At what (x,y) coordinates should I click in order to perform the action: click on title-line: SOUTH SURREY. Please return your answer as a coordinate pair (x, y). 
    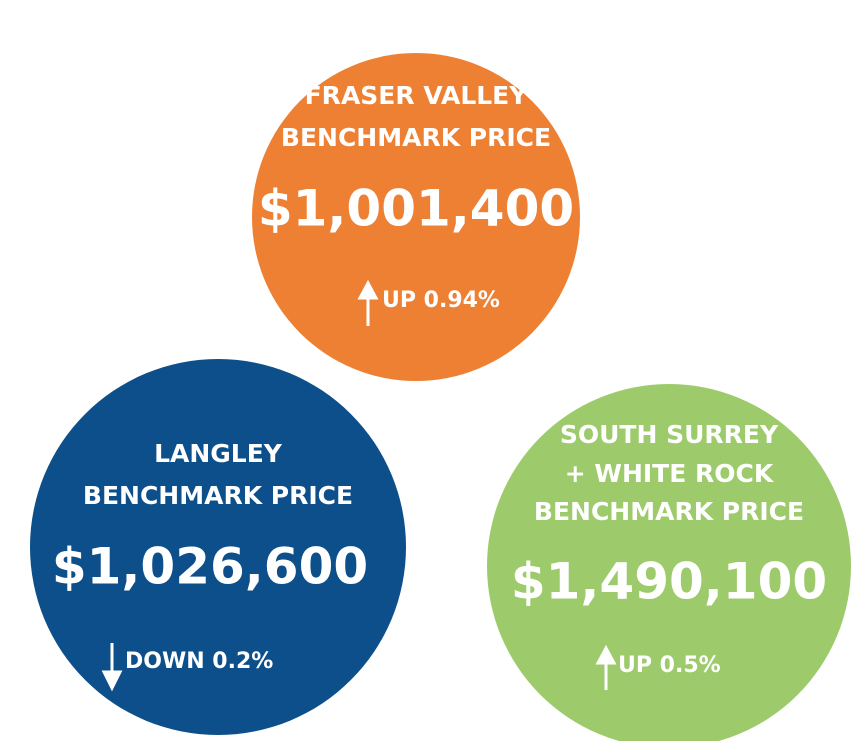
    Looking at the image, I should click on (669, 434).